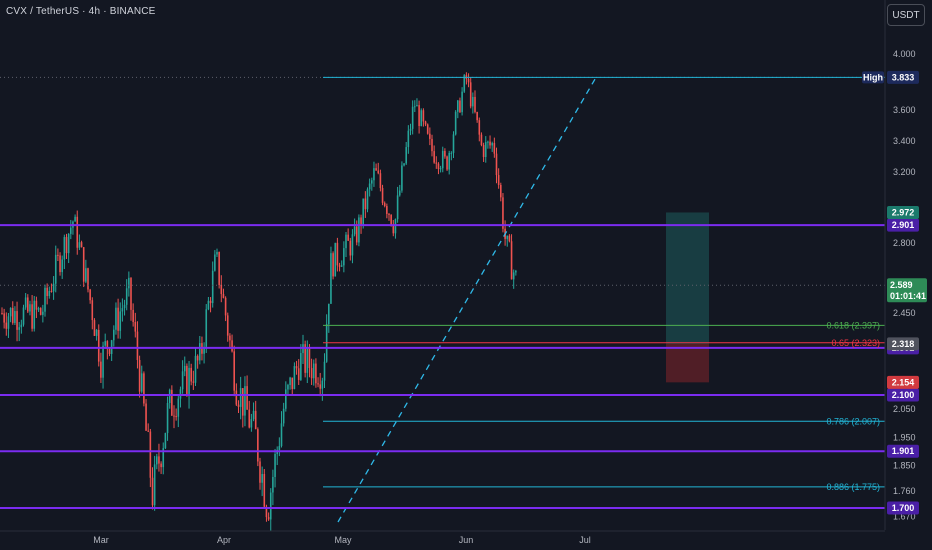 Image resolution: width=932 pixels, height=550 pixels. I want to click on stop-badge, so click(903, 382).